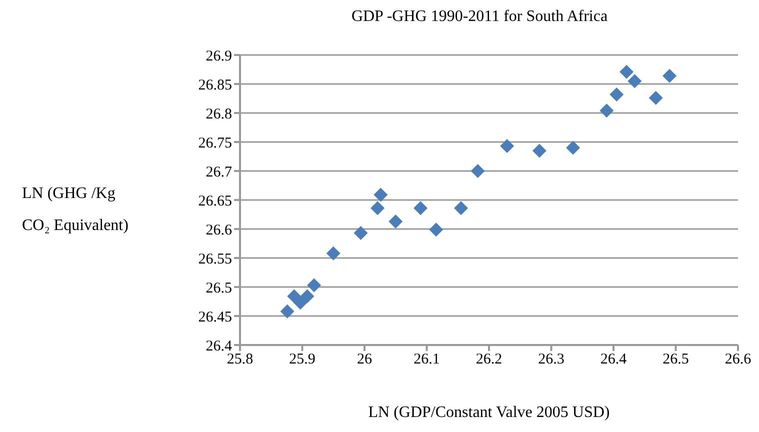 The height and width of the screenshot is (432, 759). What do you see at coordinates (427, 360) in the screenshot?
I see `x-tick-label: 26.1` at bounding box center [427, 360].